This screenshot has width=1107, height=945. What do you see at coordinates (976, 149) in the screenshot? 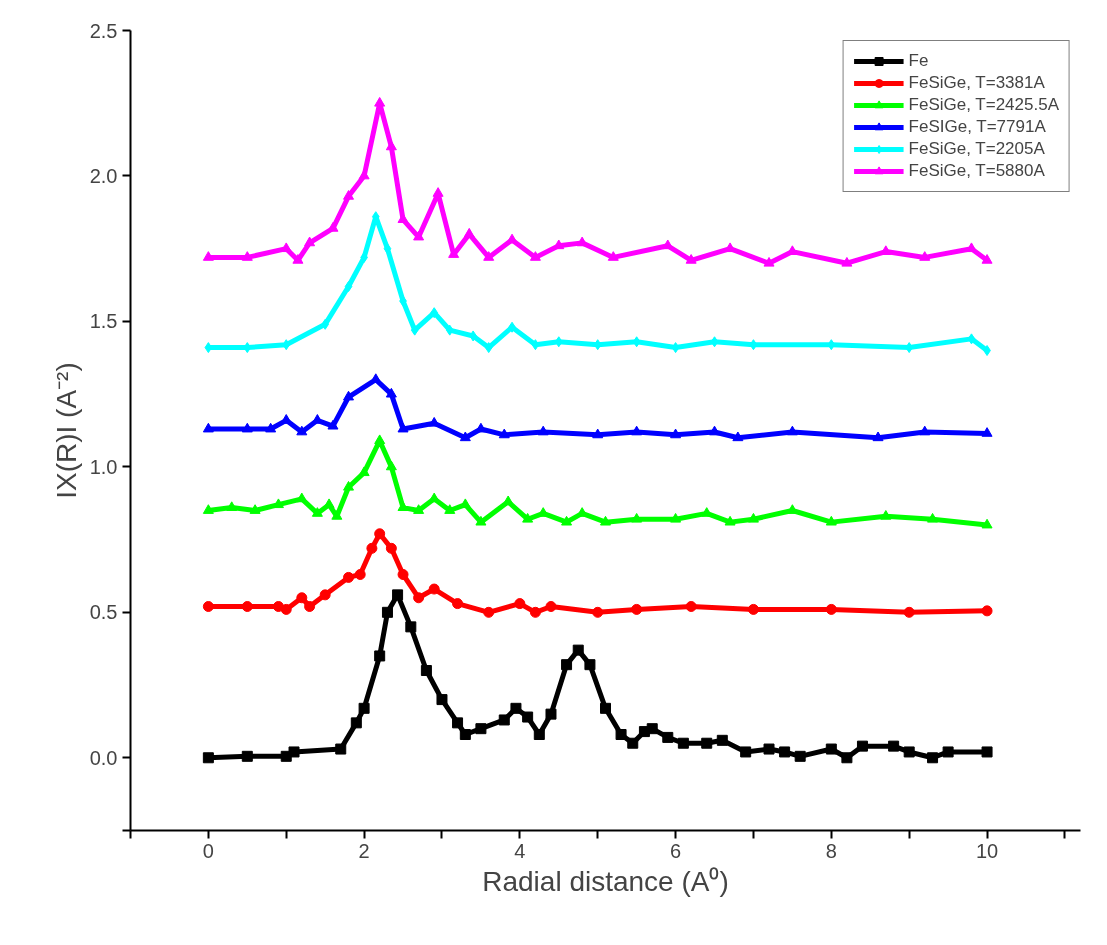
I see `legend-label: FeSiGe, T=2205A` at bounding box center [976, 149].